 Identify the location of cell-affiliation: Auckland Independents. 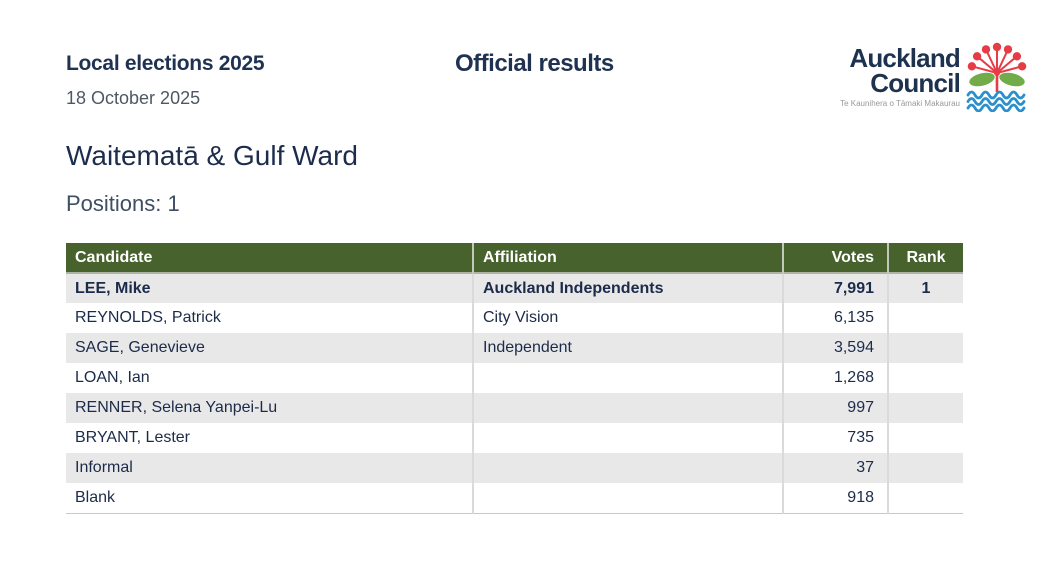
(627, 288).